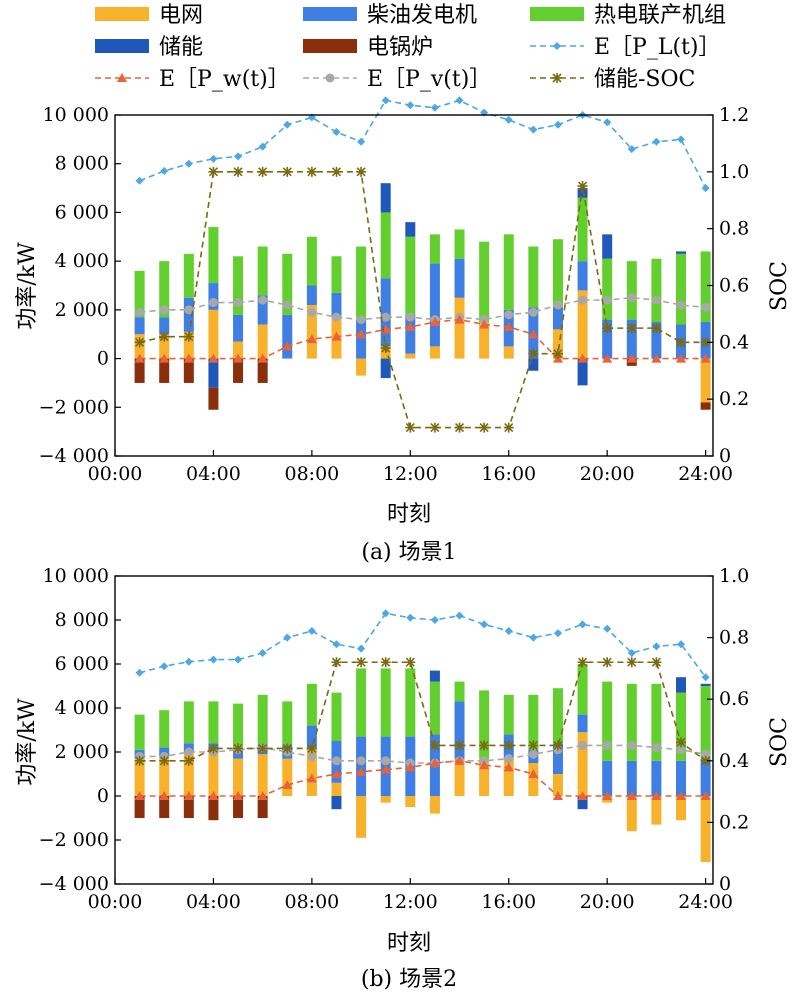 The width and height of the screenshot is (800, 999). Describe the element at coordinates (410, 801) in the screenshot. I see `bar-grid-h12` at that location.